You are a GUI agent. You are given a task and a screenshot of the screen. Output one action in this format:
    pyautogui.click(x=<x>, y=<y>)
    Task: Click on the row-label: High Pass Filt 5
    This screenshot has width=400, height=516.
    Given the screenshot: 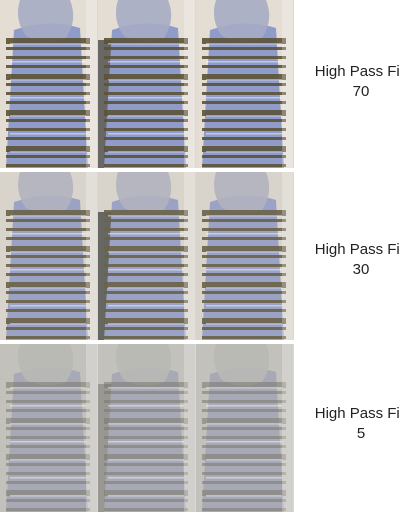 What is the action you would take?
    pyautogui.click(x=353, y=424)
    